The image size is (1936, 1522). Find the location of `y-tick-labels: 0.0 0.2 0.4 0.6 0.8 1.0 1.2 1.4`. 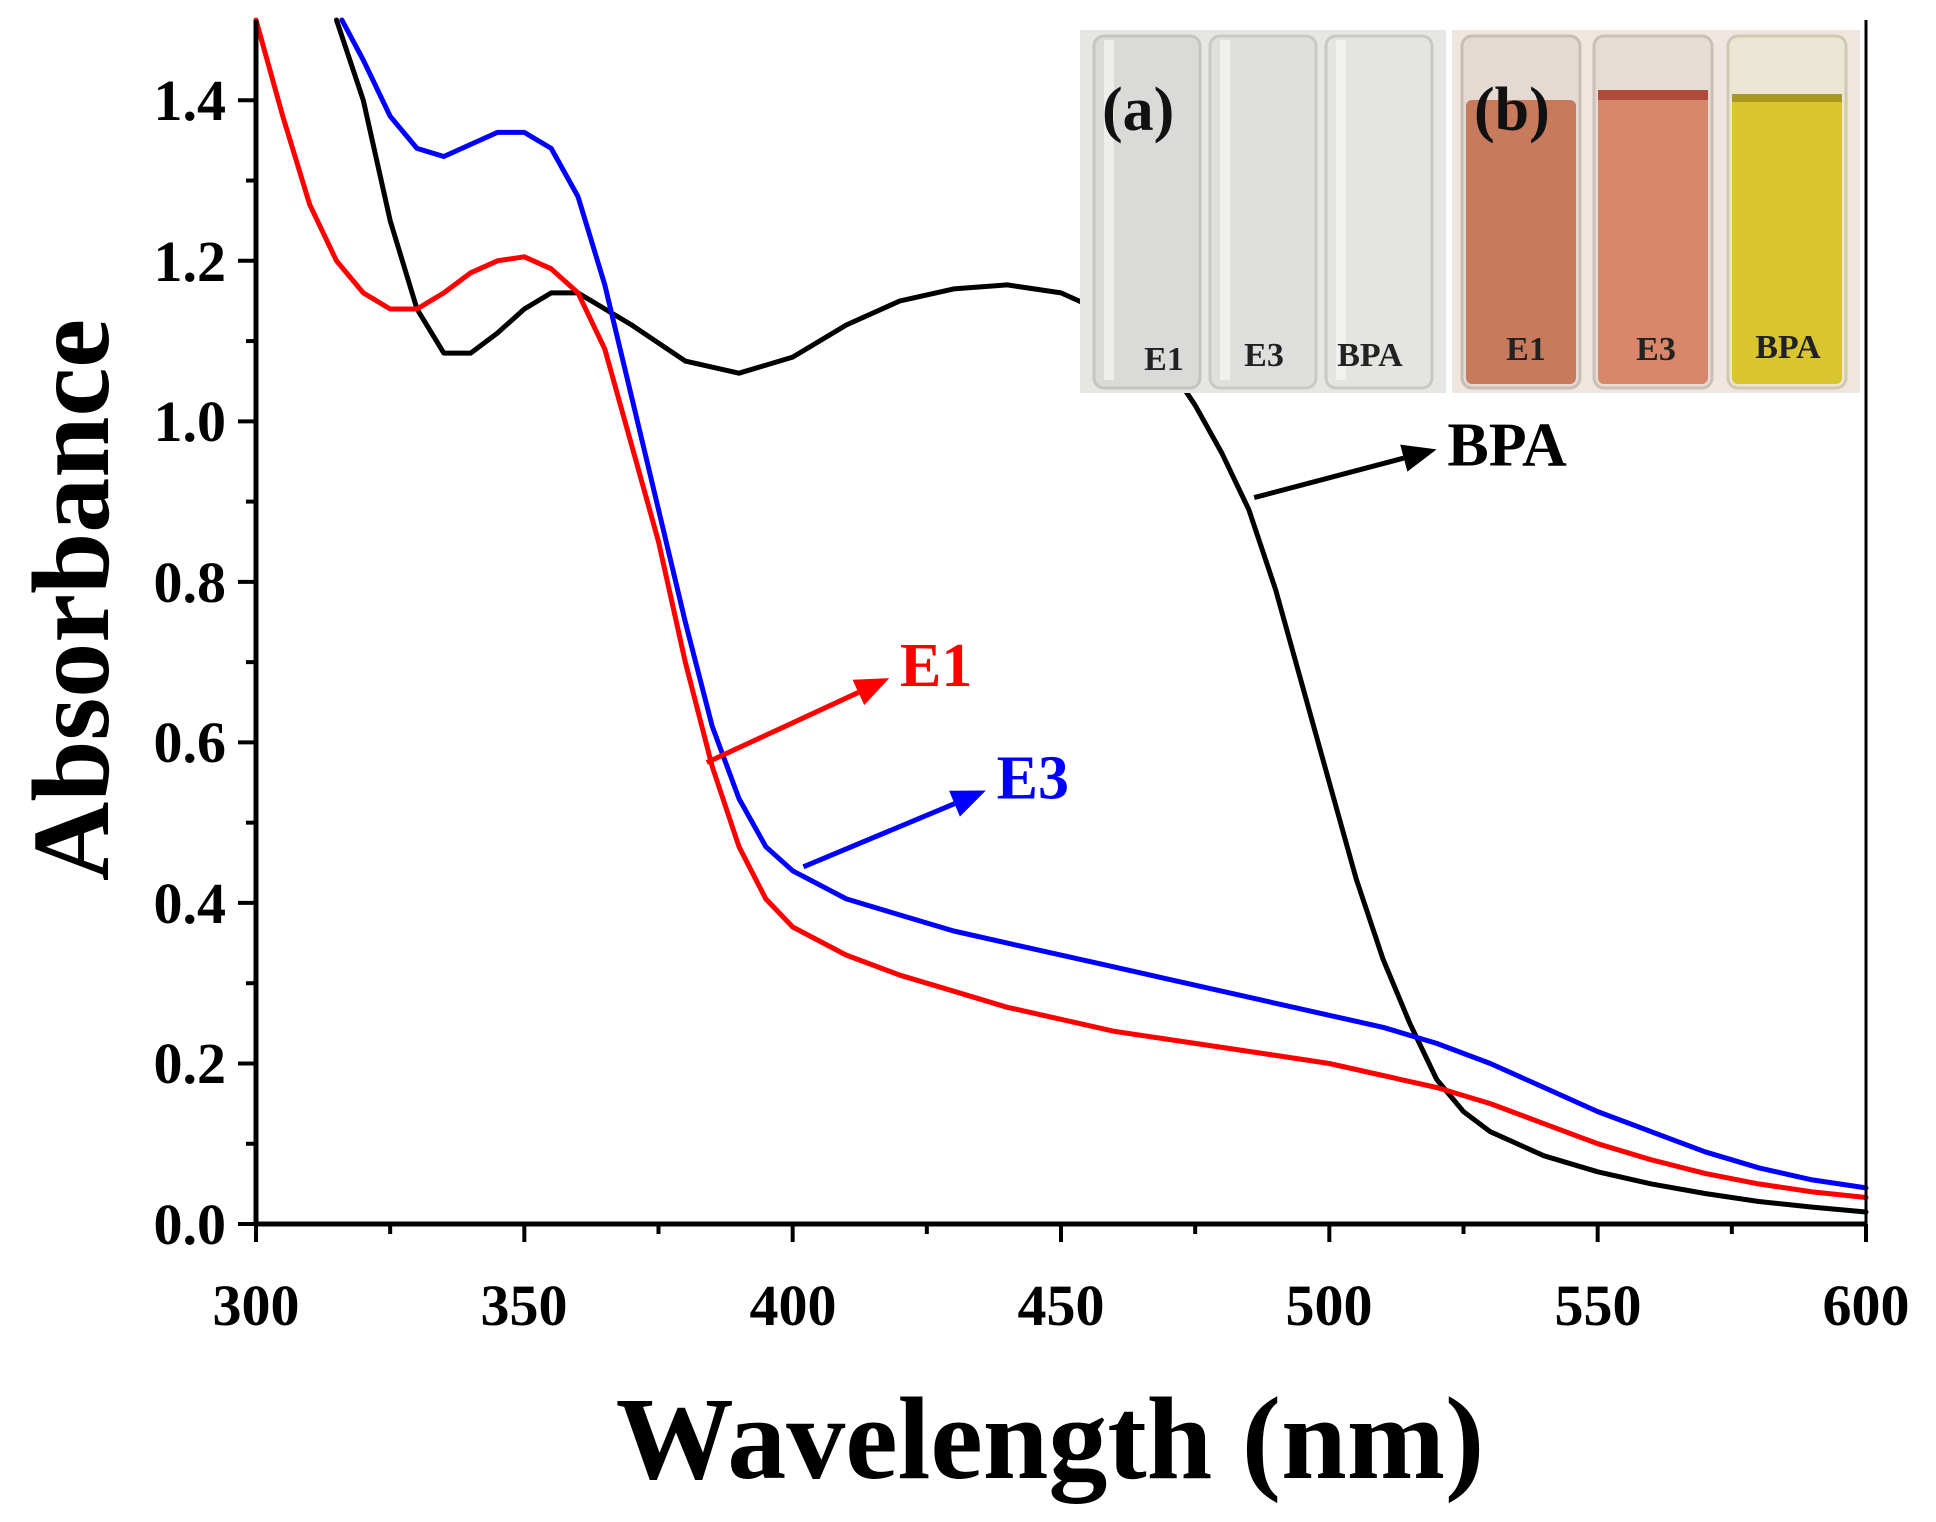

y-tick-labels: 0.0 0.2 0.4 0.6 0.8 1.0 1.2 1.4 is located at coordinates (190, 662).